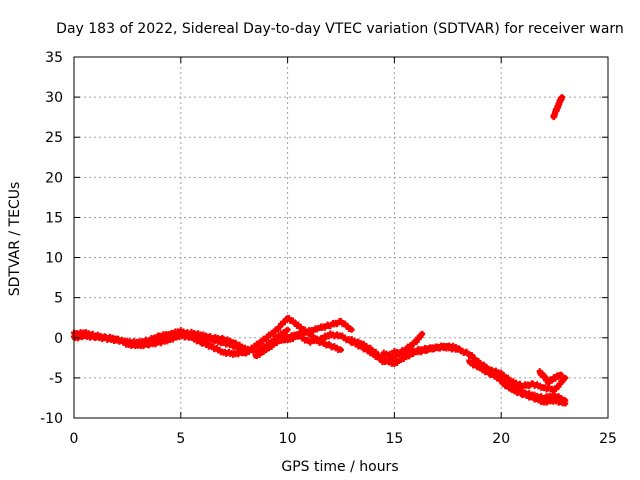 The height and width of the screenshot is (480, 640). Describe the element at coordinates (403, 344) in the screenshot. I see `series-band-band-h` at that location.